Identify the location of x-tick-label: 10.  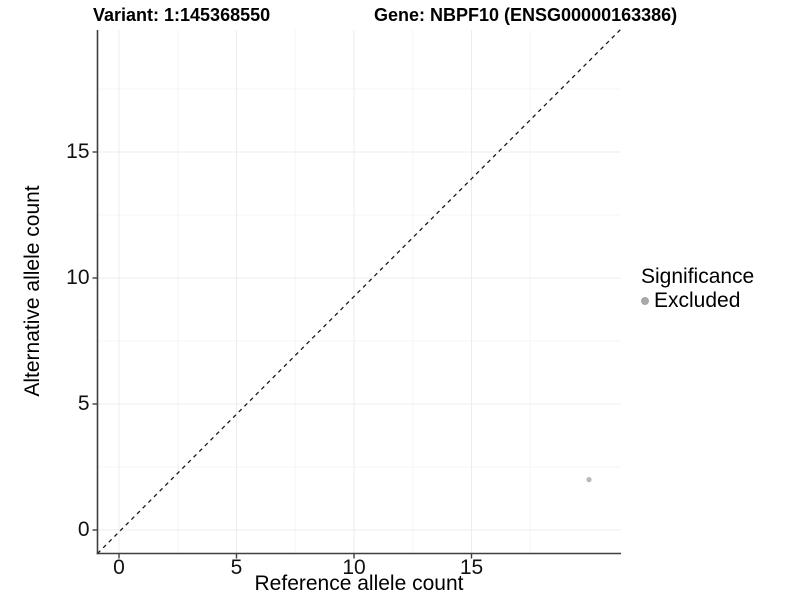
(354, 567).